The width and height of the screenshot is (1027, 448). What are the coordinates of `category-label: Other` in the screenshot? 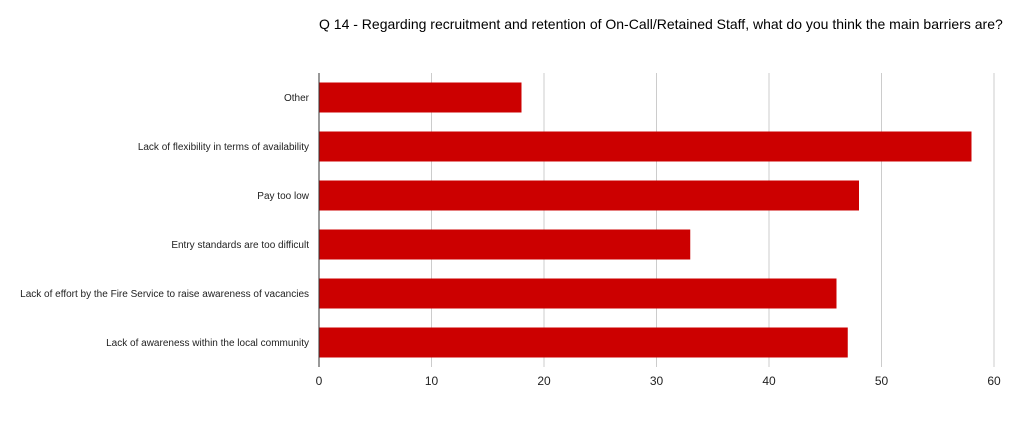 It's located at (297, 98).